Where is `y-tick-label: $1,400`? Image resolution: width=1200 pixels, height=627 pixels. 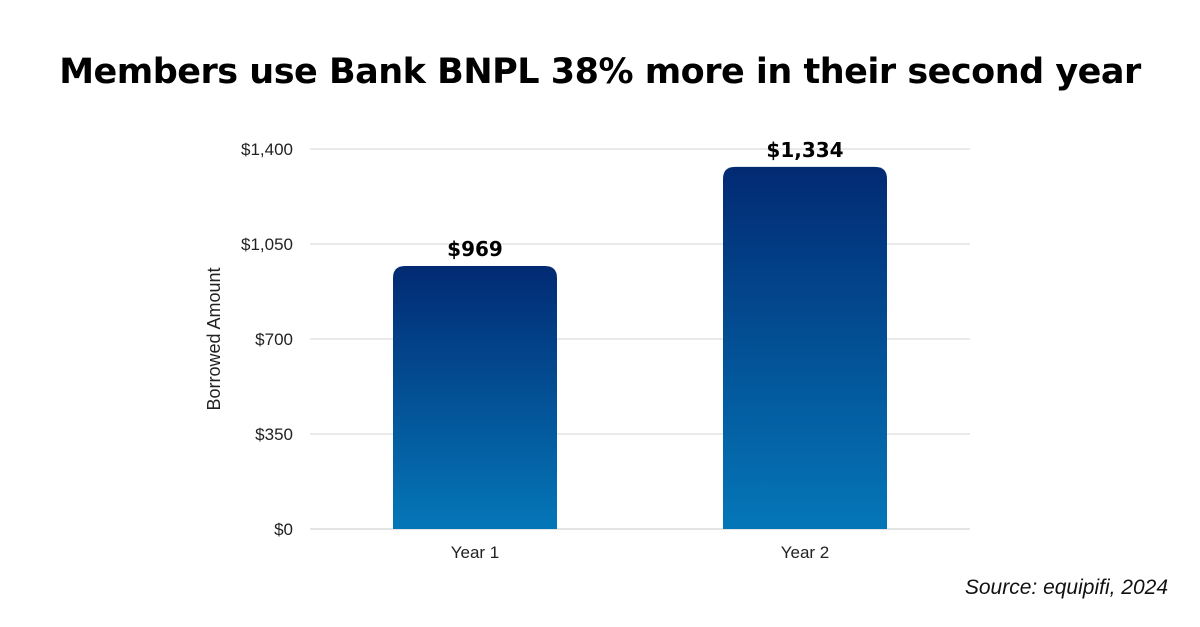
y-tick-label: $1,400 is located at coordinates (267, 149).